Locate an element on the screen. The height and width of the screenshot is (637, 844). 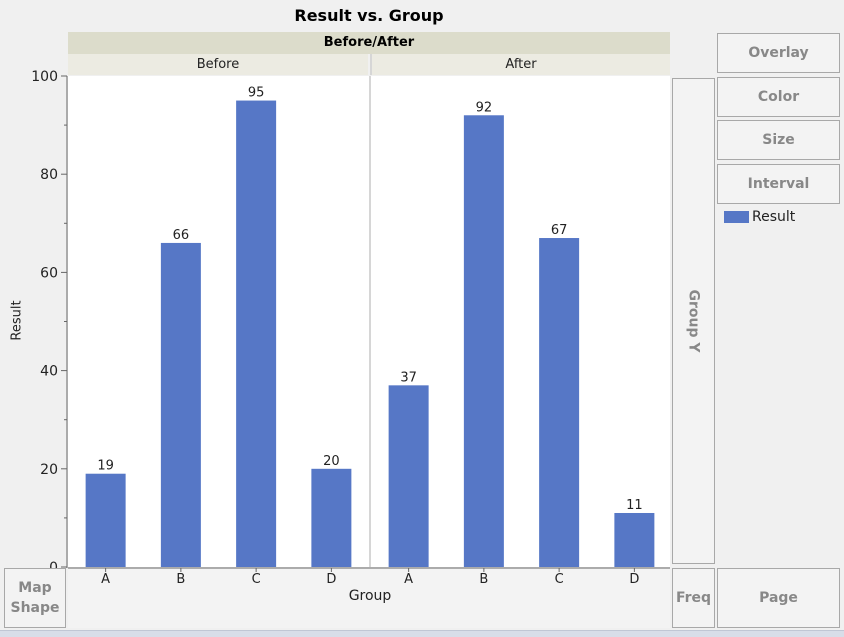
overlay-zone: Overlay is located at coordinates (778, 53).